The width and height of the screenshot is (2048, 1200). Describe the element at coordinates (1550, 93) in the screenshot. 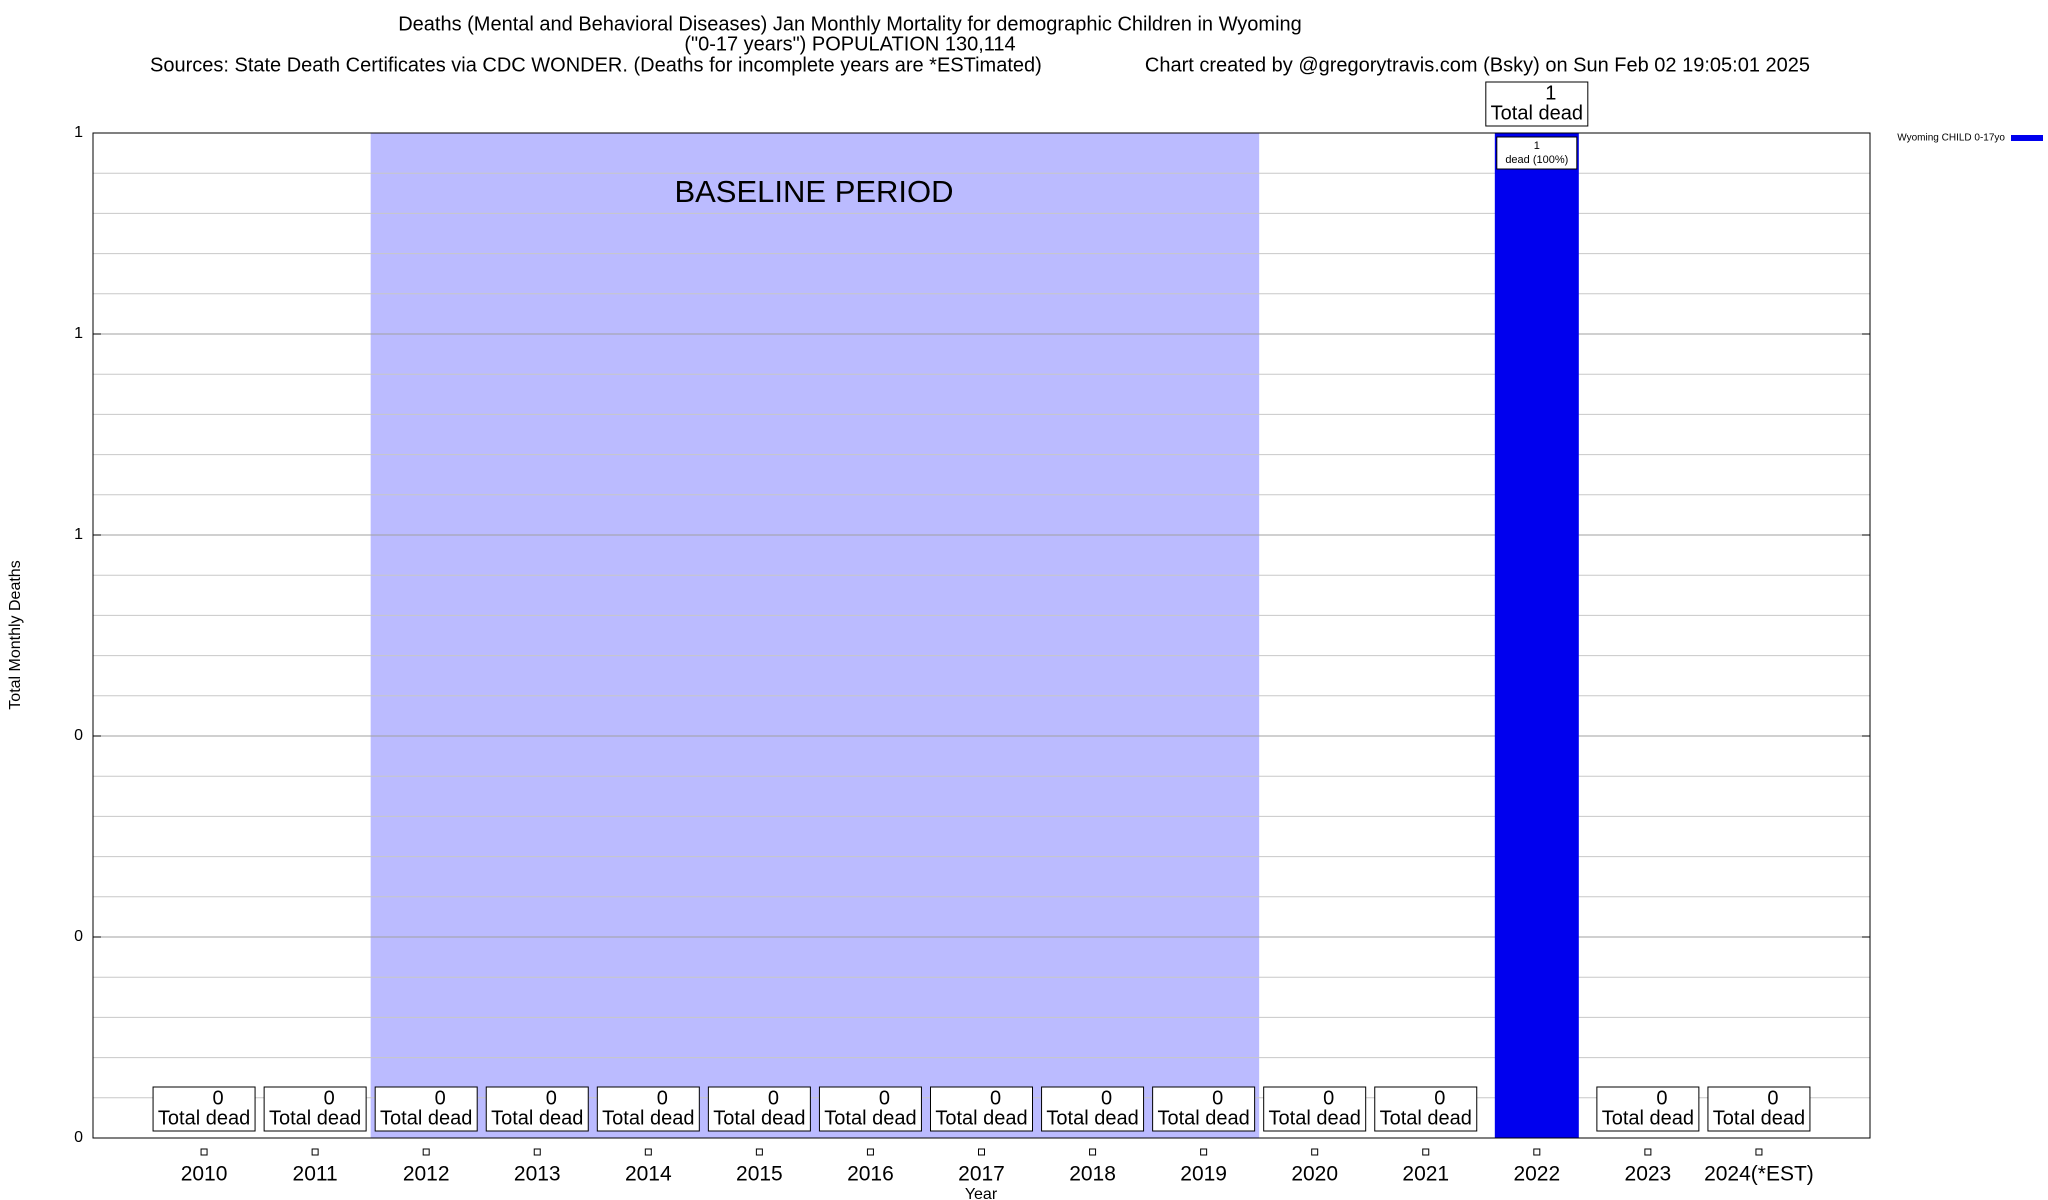

I see `value-label: 1` at that location.